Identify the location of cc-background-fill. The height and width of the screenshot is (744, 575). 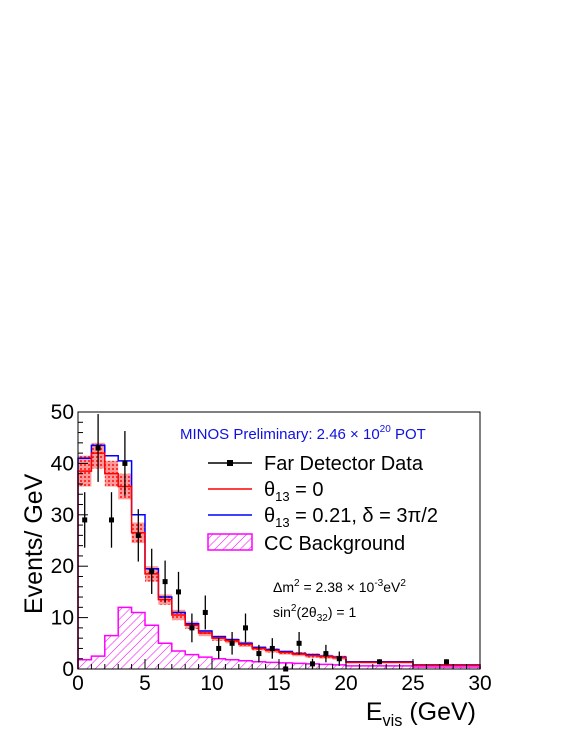
(279, 638).